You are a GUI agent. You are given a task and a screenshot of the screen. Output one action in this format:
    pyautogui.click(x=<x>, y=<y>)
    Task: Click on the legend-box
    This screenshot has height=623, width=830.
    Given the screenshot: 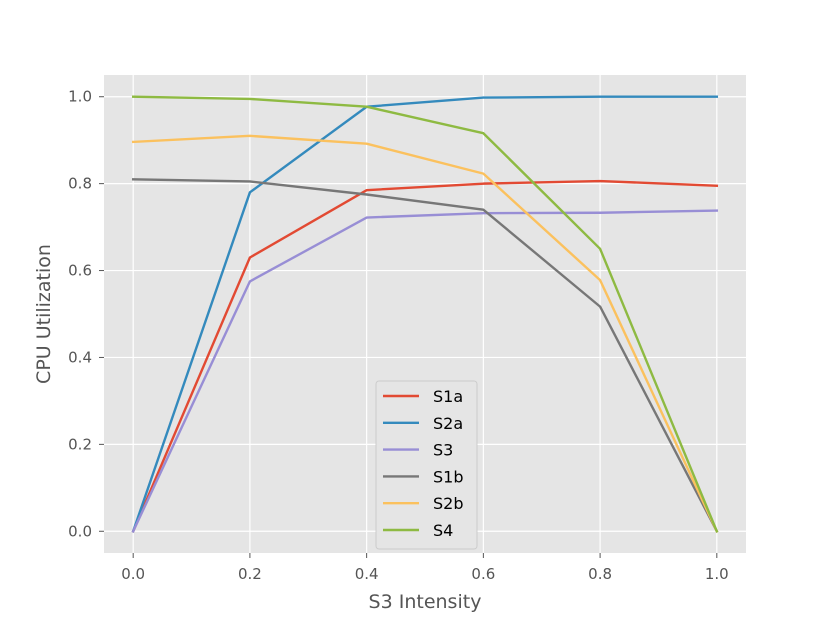 What is the action you would take?
    pyautogui.click(x=426, y=465)
    